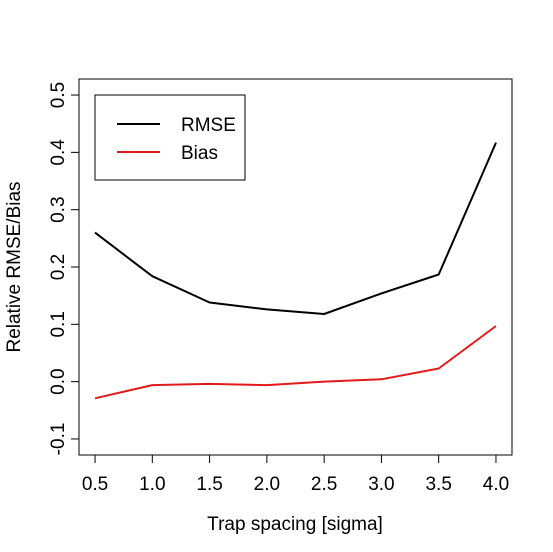  Describe the element at coordinates (438, 484) in the screenshot. I see `x-tick-label: 3.5` at that location.